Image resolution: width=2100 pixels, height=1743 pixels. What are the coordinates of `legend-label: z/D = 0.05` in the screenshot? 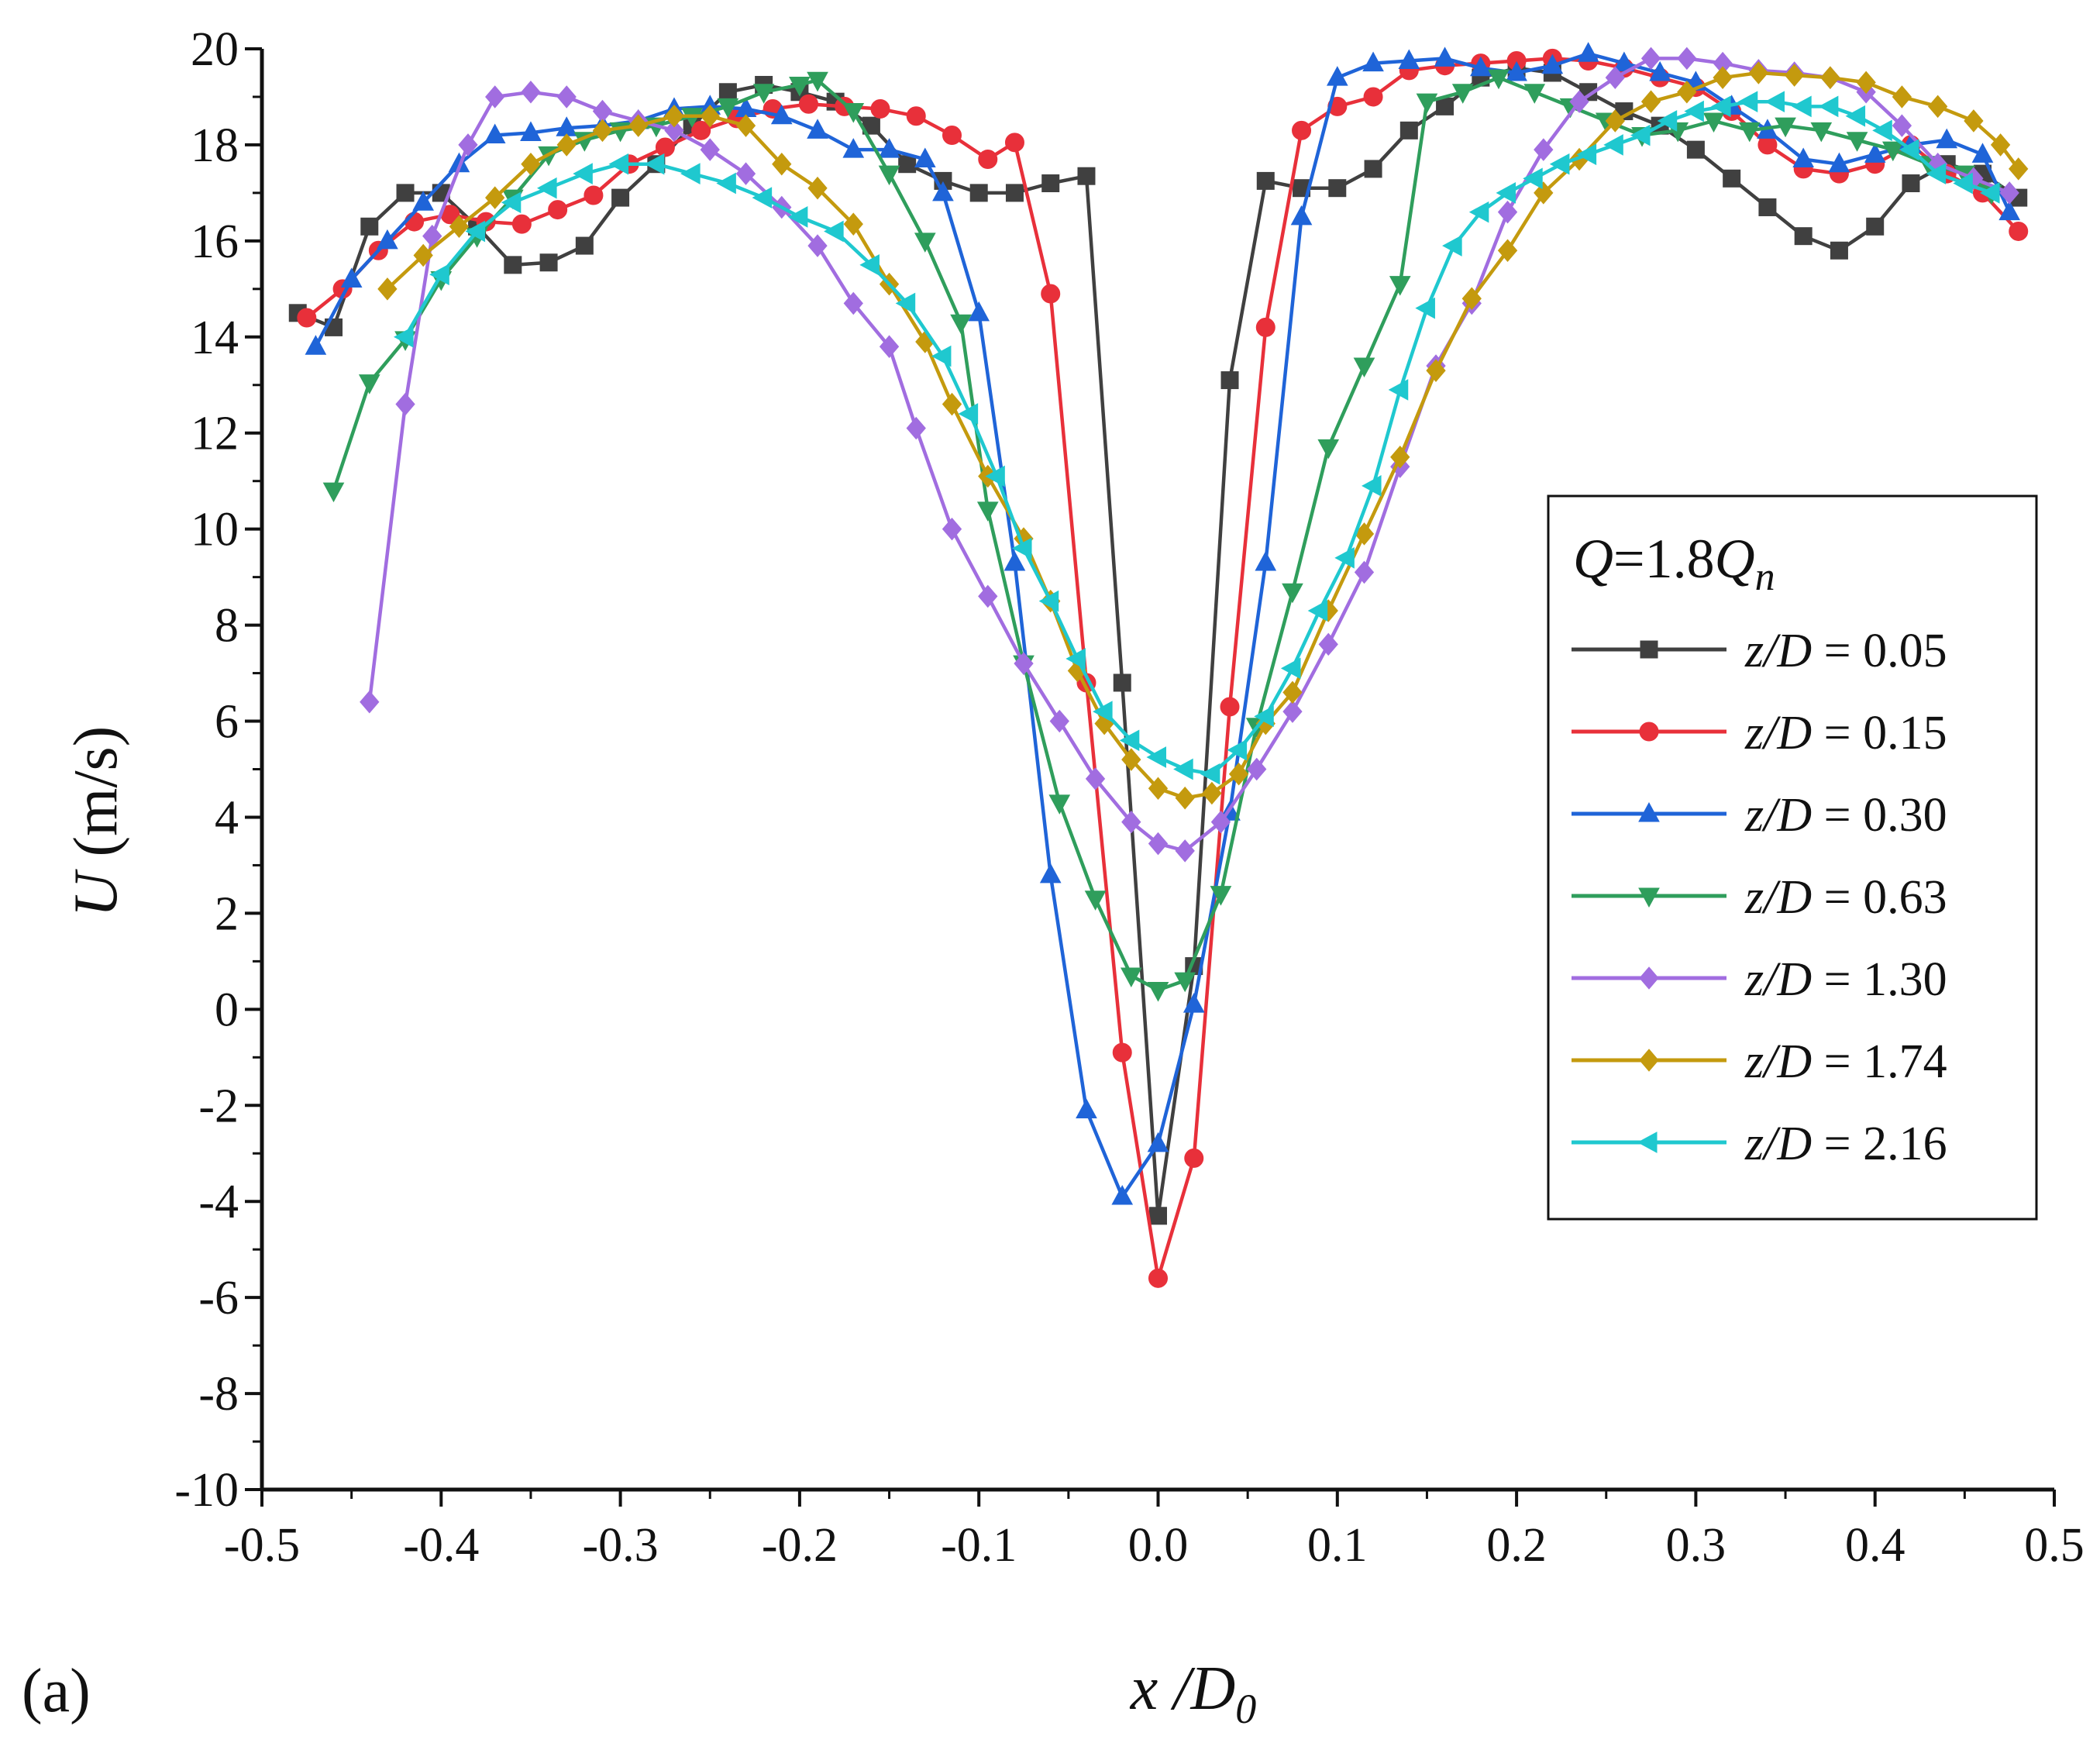 It's located at (1846, 651).